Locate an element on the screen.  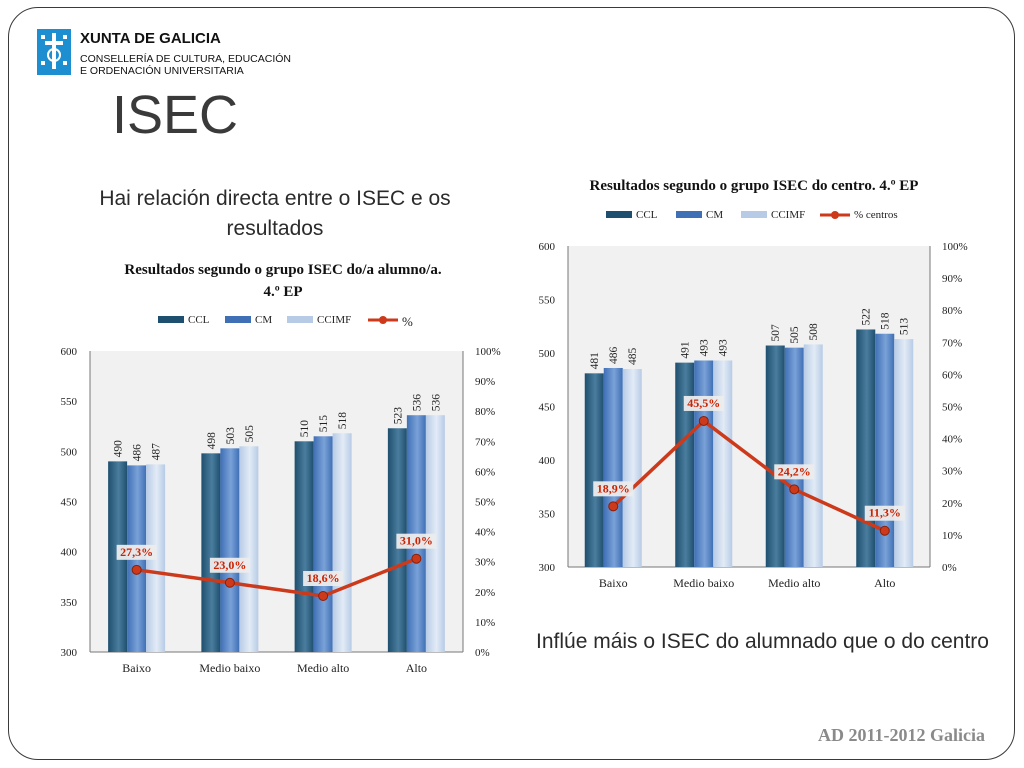
chart1-xtick-label: Alto is located at coordinates (416, 668).